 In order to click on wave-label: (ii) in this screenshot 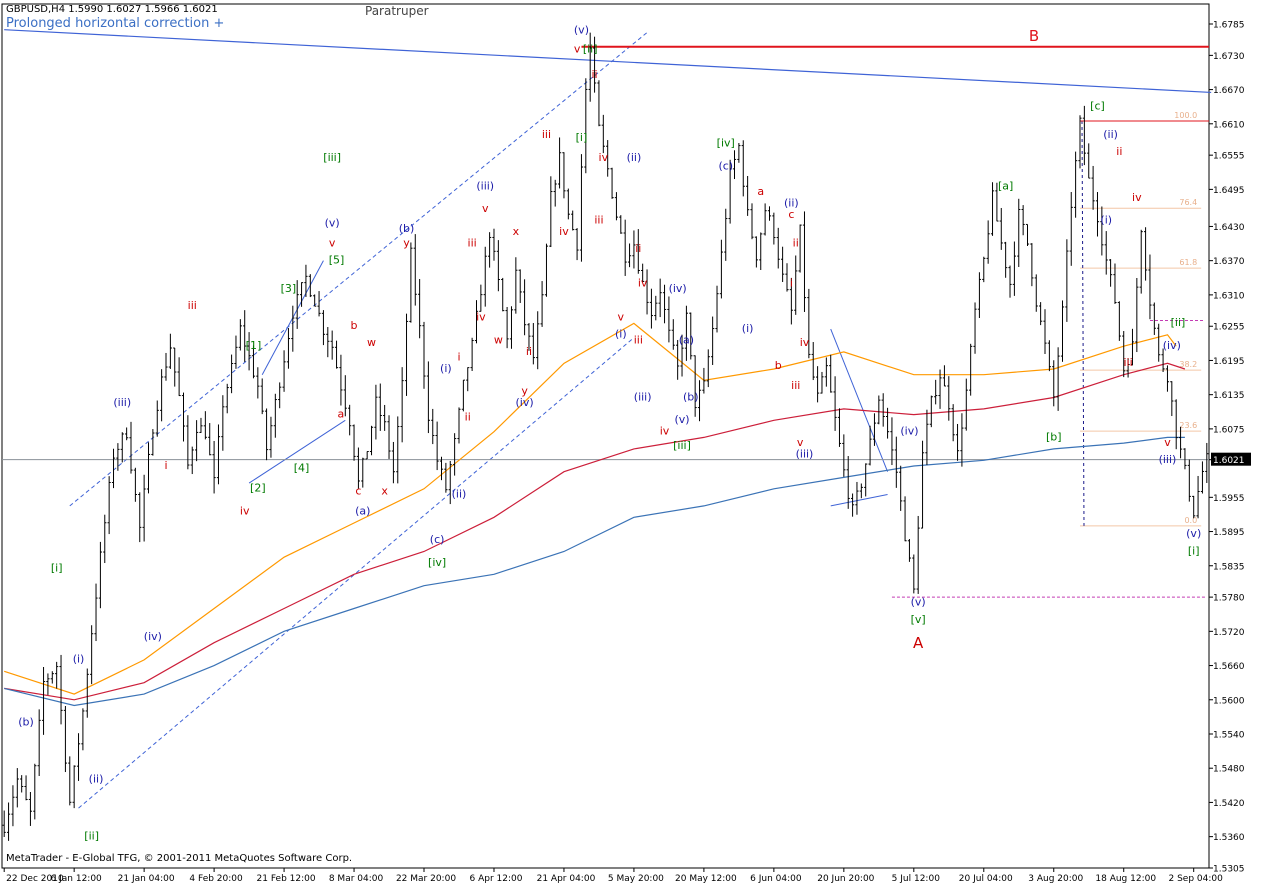, I will do `click(96, 778)`.